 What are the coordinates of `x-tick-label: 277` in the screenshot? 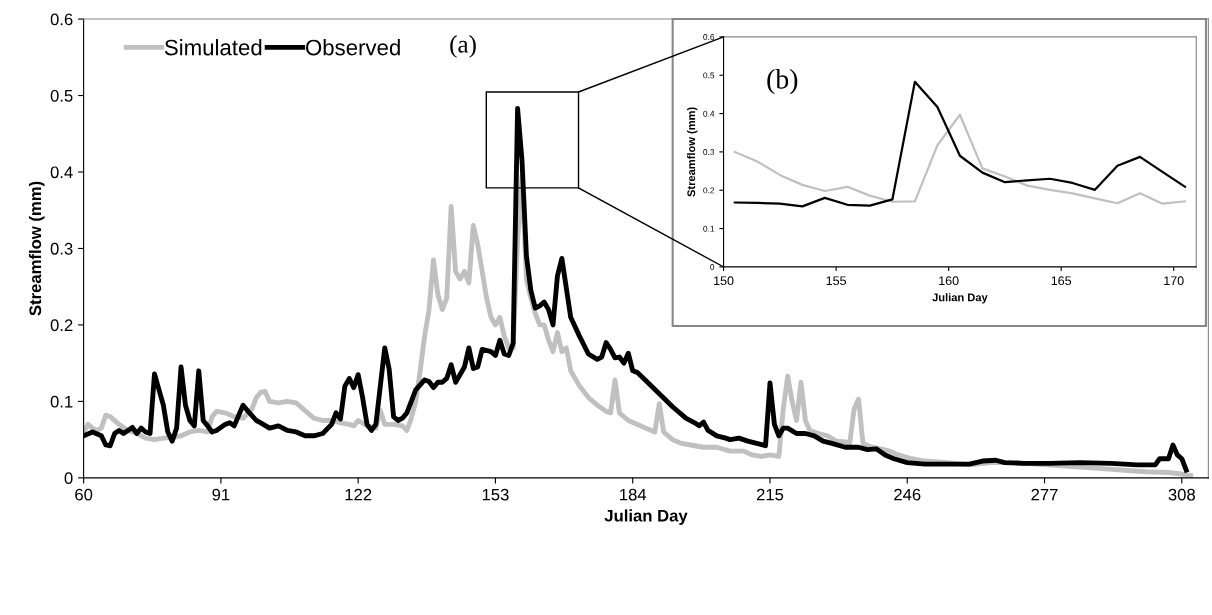 It's located at (1044, 494).